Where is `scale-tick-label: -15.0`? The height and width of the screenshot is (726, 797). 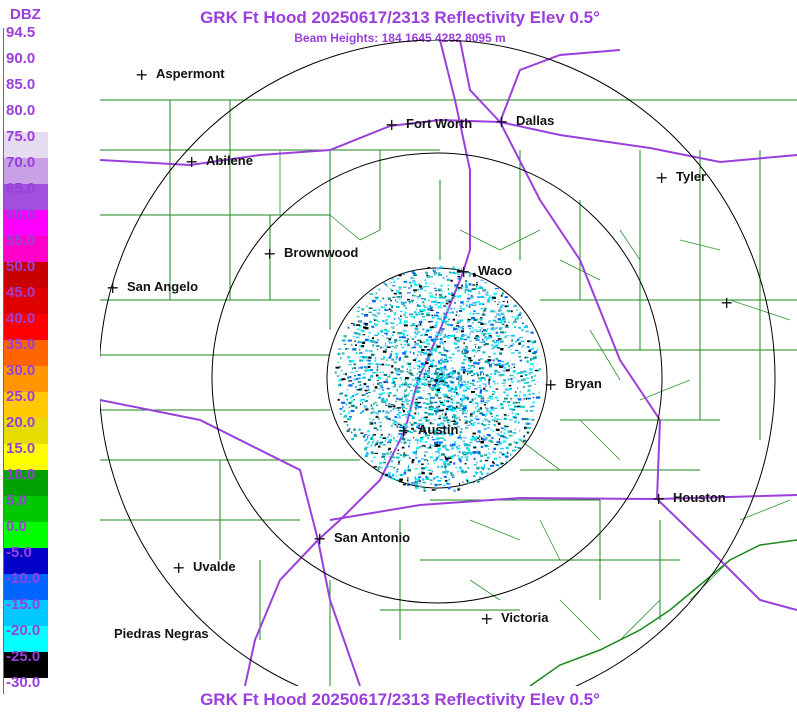 scale-tick-label: -15.0 is located at coordinates (23, 604).